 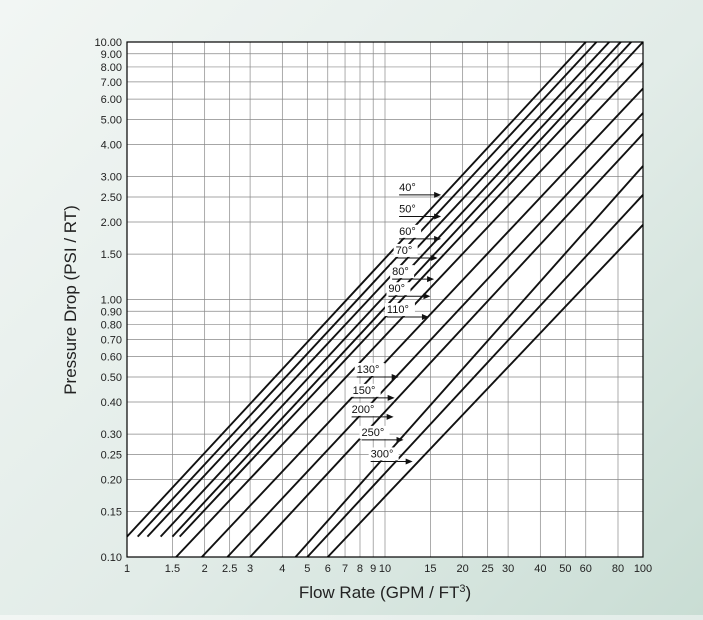 What do you see at coordinates (282, 569) in the screenshot?
I see `x-tick-label: 4` at bounding box center [282, 569].